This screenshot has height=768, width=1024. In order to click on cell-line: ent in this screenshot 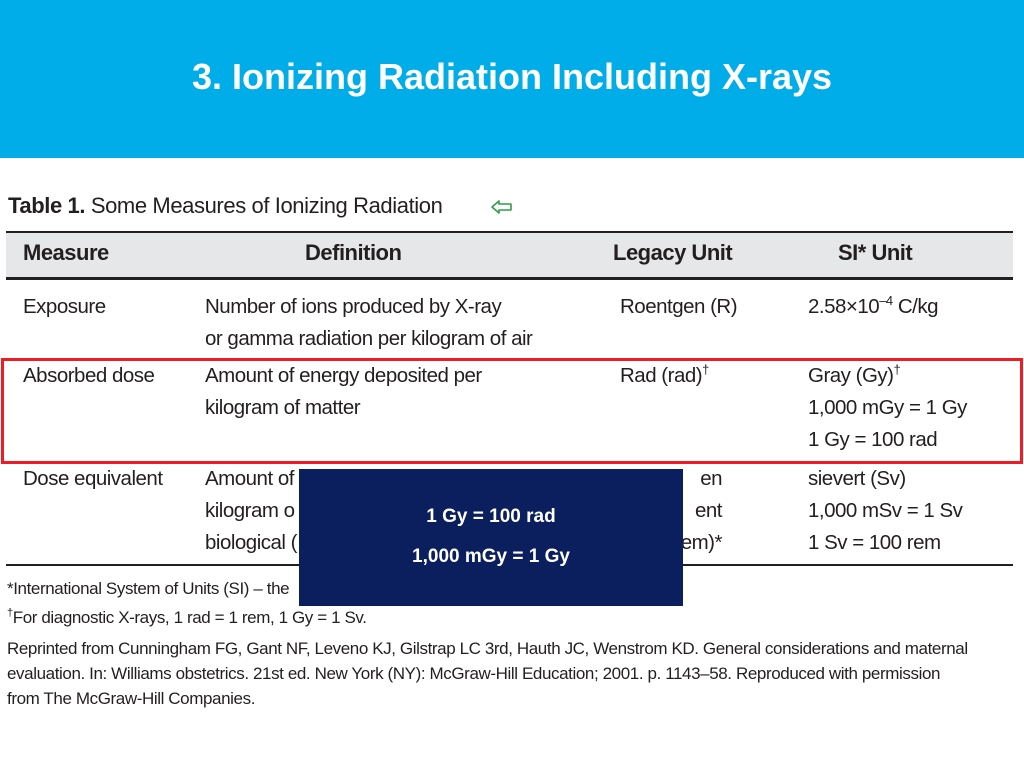, I will do `click(709, 510)`.